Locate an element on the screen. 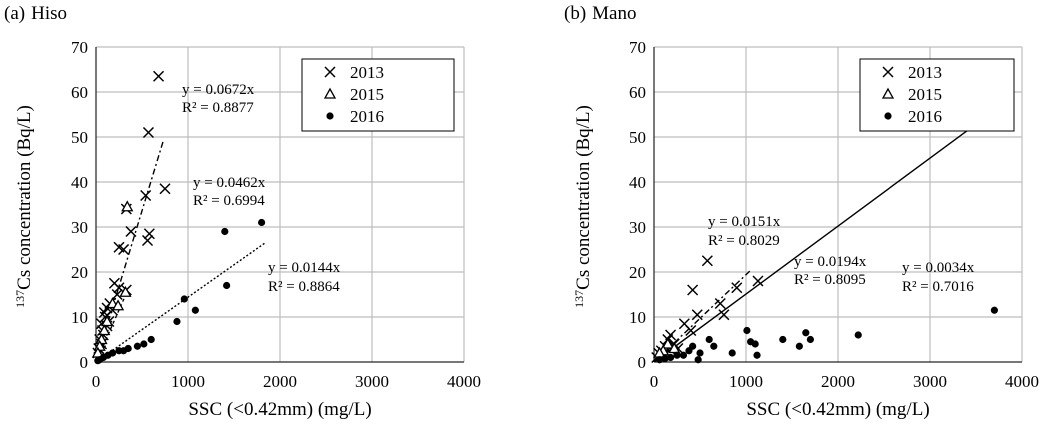 This screenshot has width=1045, height=428. panel-title: (a) Hiso is located at coordinates (35, 14).